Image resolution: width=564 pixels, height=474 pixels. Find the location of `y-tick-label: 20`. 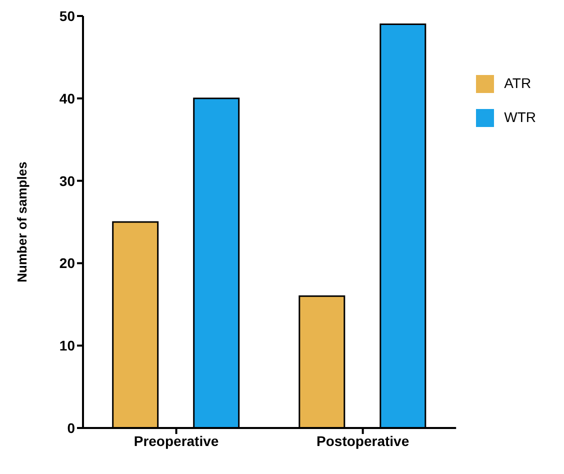

y-tick-label: 20 is located at coordinates (67, 263).